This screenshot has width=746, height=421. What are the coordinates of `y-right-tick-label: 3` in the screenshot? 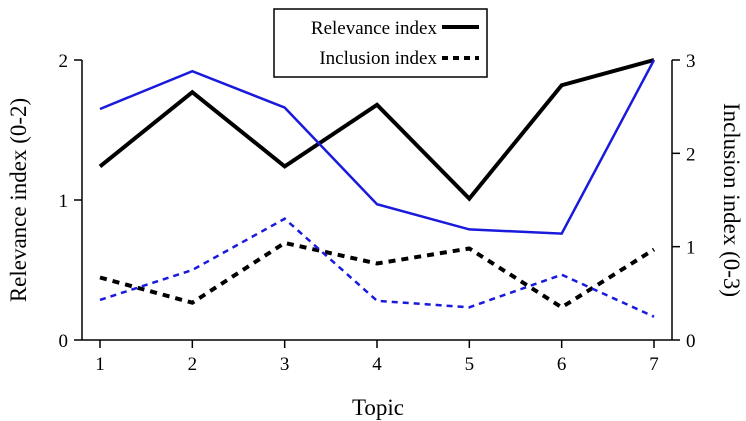 It's located at (691, 61).